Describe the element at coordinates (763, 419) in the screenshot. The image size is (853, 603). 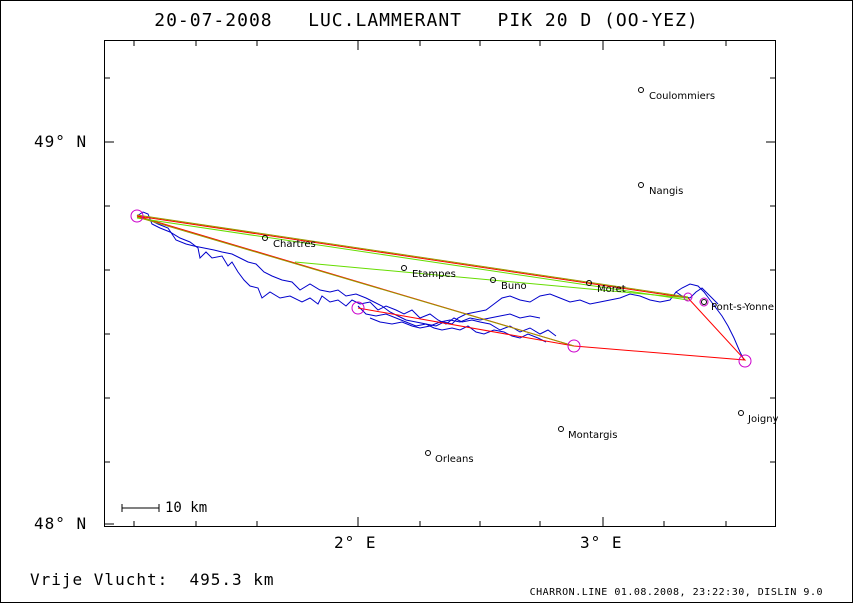
I see `town-label-joigny: Joigny` at that location.